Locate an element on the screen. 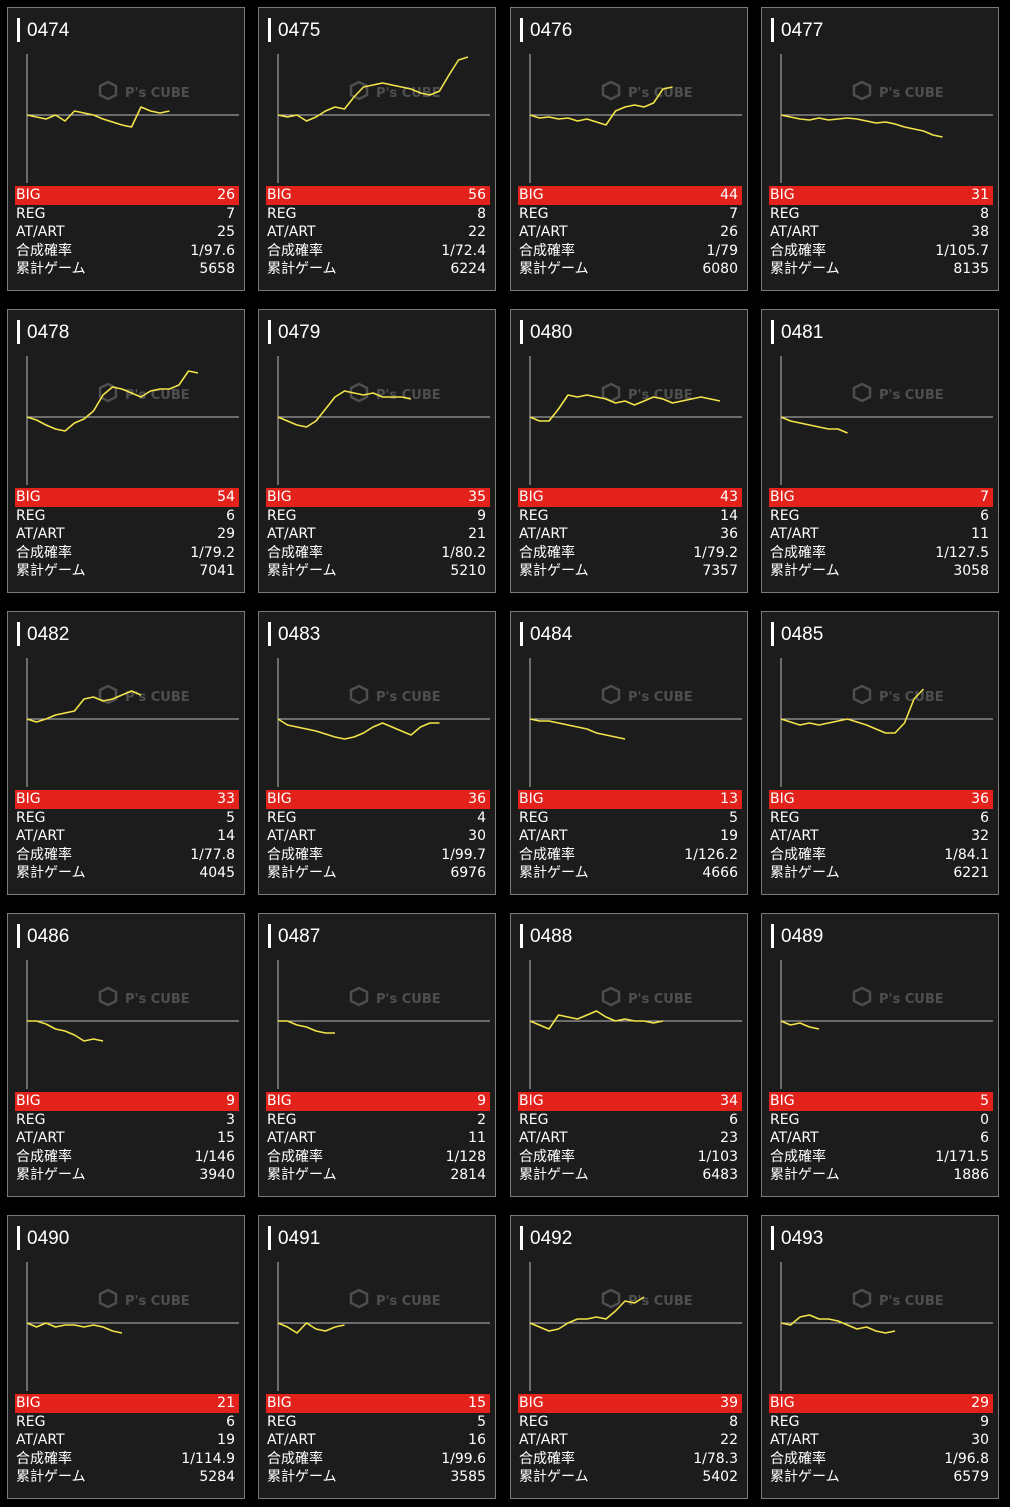 This screenshot has width=1010, height=1507. probability-row-value: 1/99.7 is located at coordinates (463, 854).